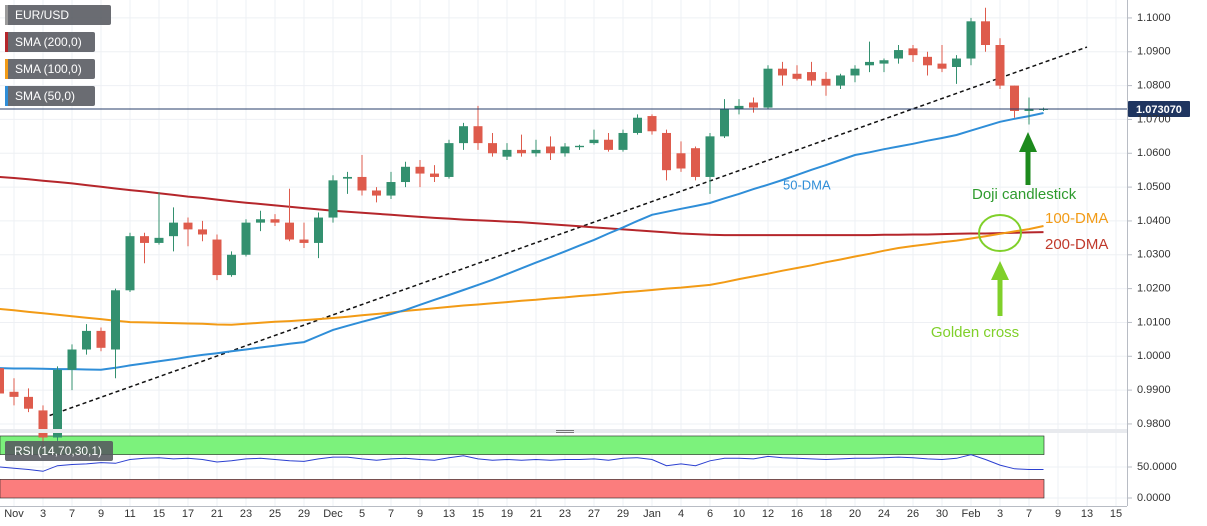 The width and height of the screenshot is (1207, 526). I want to click on y-tick-label: 1.0300, so click(1154, 255).